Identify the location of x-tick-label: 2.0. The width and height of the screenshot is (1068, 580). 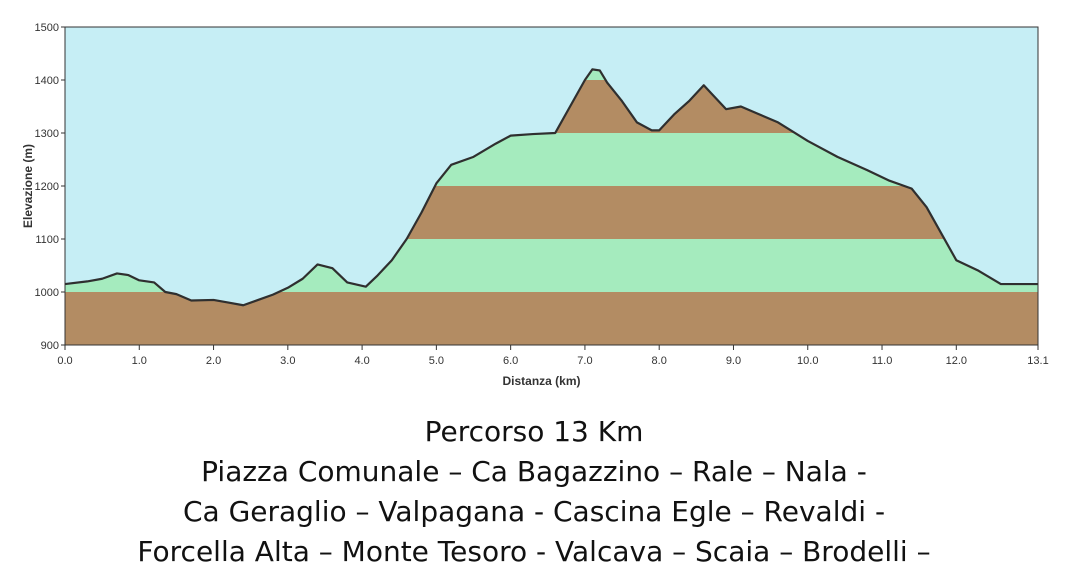
(213, 361).